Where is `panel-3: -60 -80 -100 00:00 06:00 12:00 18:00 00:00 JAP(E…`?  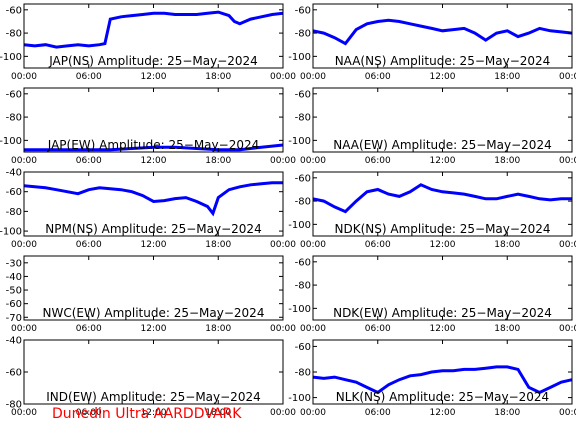 panel-3: -60 -80 -100 00:00 06:00 12:00 18:00 00:00 JAP(E… is located at coordinates (148, 126).